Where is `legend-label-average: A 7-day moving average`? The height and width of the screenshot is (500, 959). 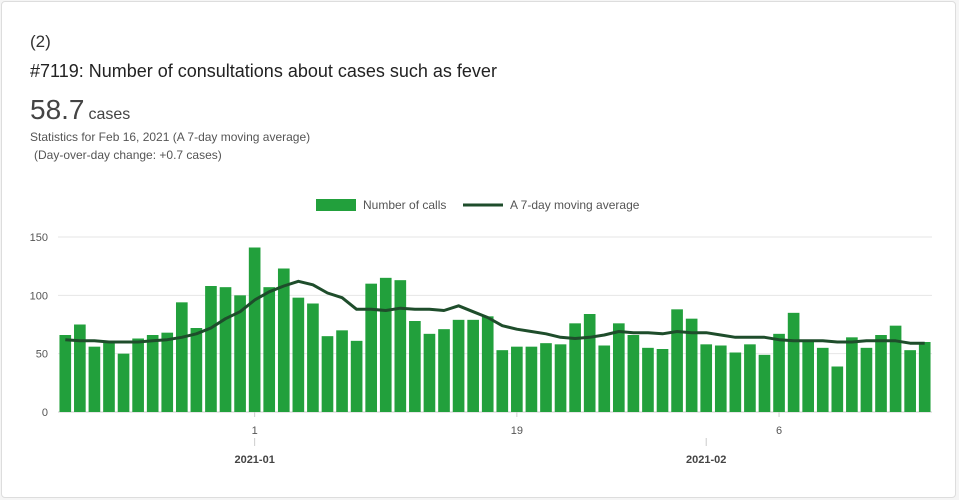
legend-label-average: A 7-day moving average is located at coordinates (575, 205).